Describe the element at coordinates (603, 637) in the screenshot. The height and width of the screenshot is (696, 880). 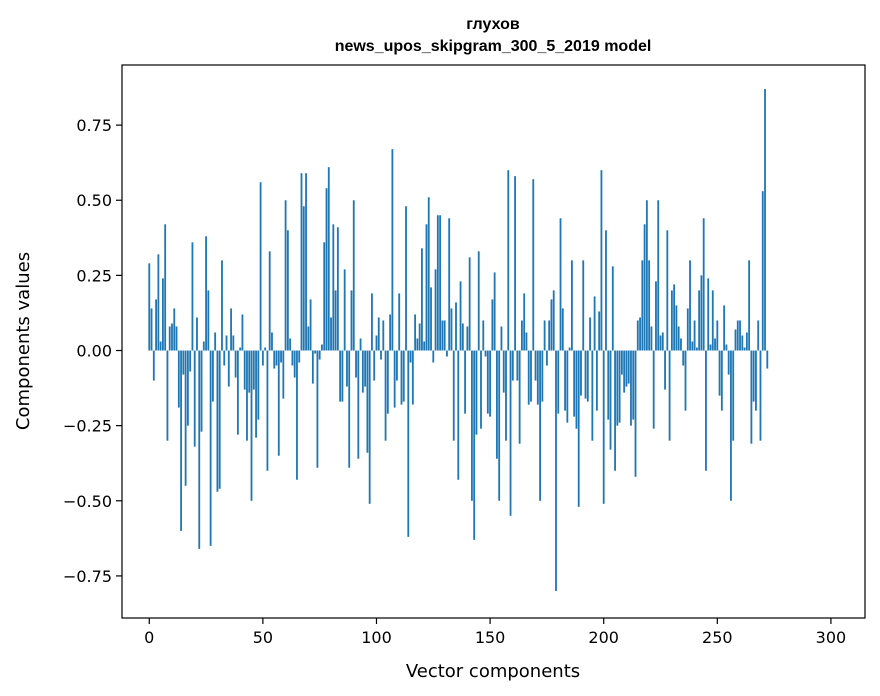
I see `x-tick-label: 200` at that location.